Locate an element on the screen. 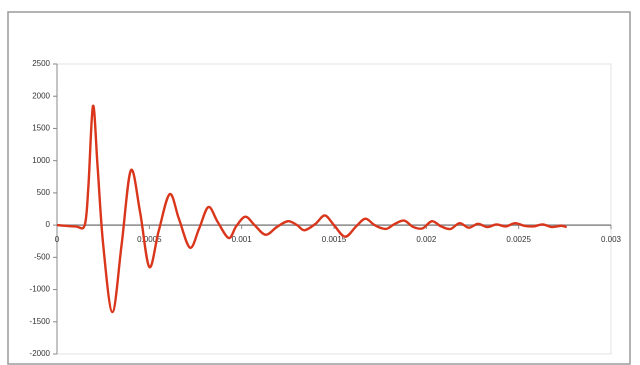 This screenshot has height=365, width=640. y-tick-label: 0 is located at coordinates (48, 224).